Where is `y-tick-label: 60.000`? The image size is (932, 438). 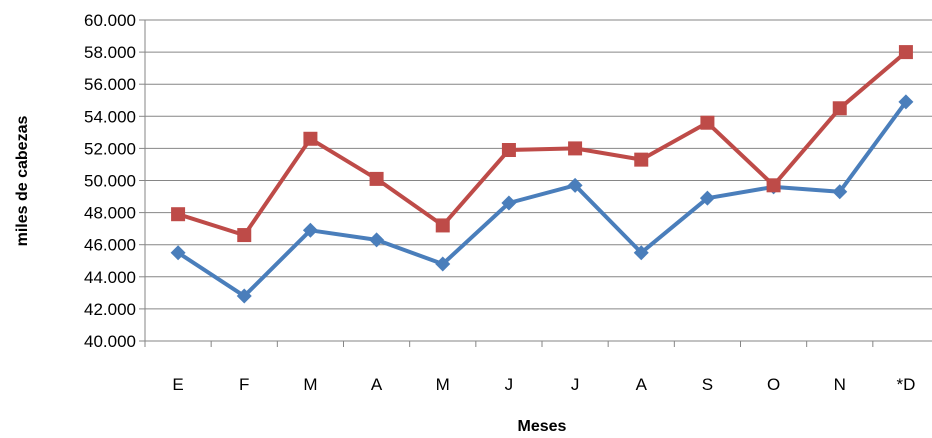 y-tick-label: 60.000 is located at coordinates (110, 20).